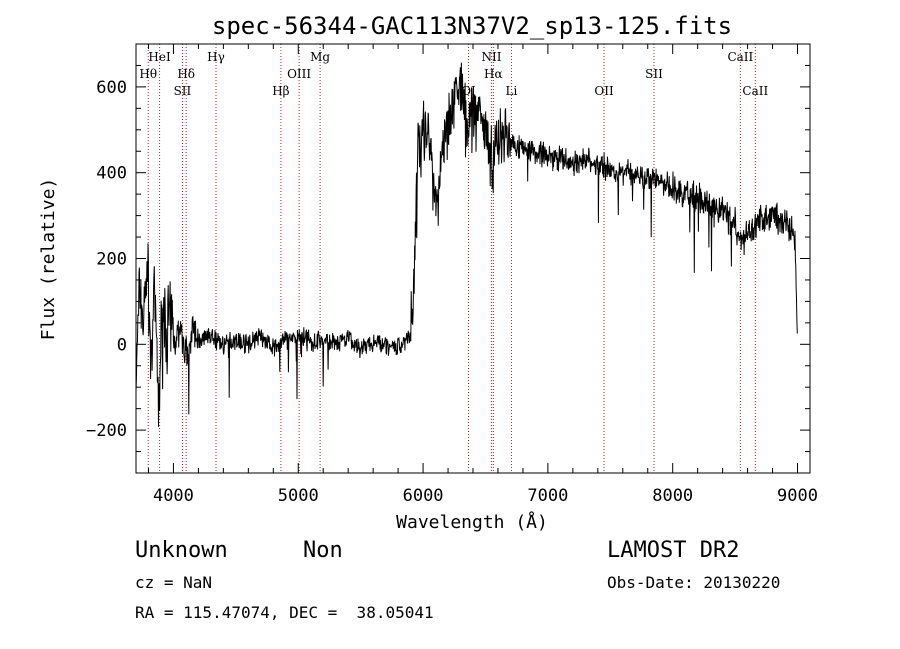 This screenshot has height=649, width=900. I want to click on x-tick-label: 5000, so click(298, 496).